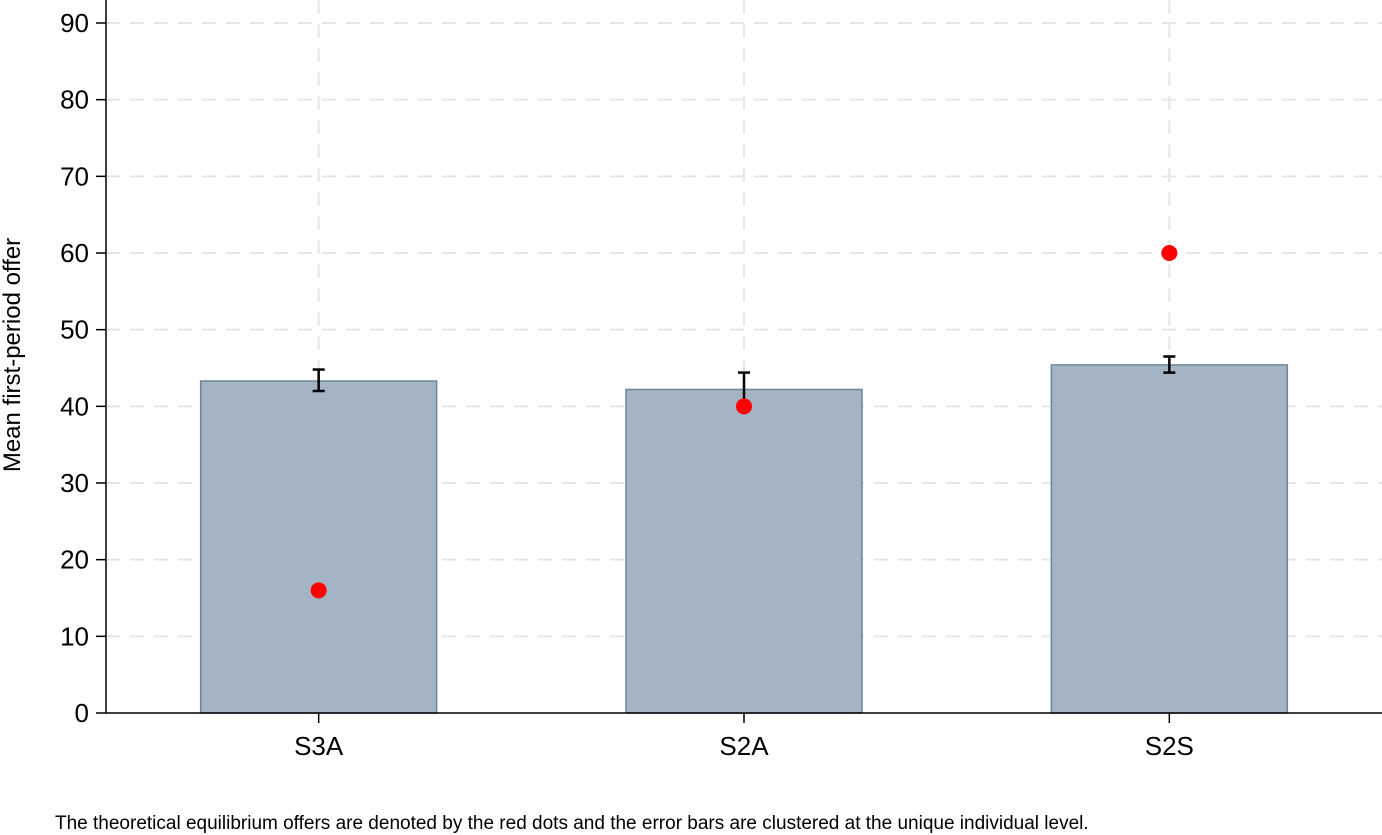 Image resolution: width=1382 pixels, height=835 pixels. I want to click on error-bar-S2S, so click(1169, 364).